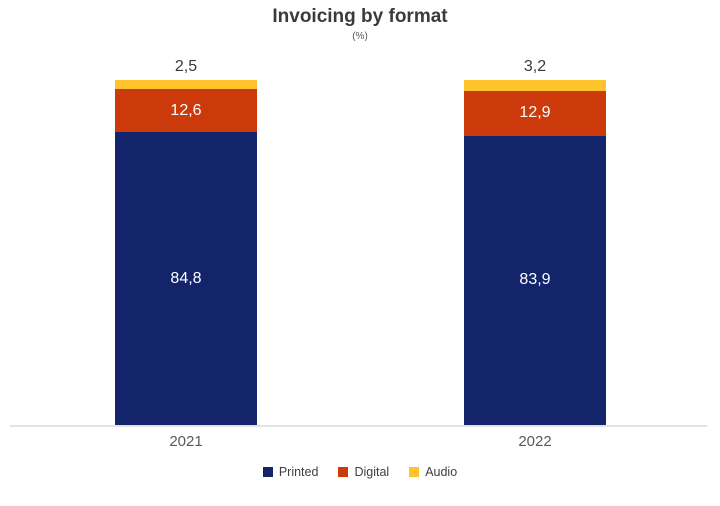  I want to click on bar-segment-printed-2022, so click(535, 280).